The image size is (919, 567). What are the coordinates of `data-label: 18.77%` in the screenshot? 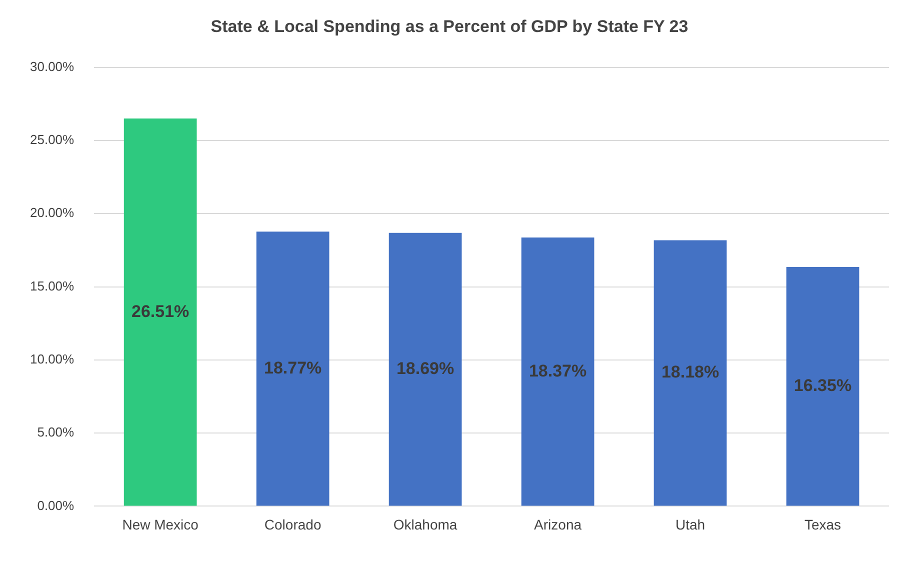 It's located at (293, 368).